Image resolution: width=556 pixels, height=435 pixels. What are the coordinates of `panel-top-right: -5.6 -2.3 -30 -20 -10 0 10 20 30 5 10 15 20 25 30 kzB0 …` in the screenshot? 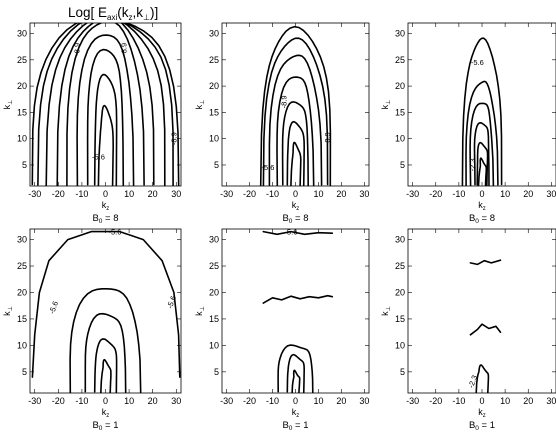 It's located at (468, 123).